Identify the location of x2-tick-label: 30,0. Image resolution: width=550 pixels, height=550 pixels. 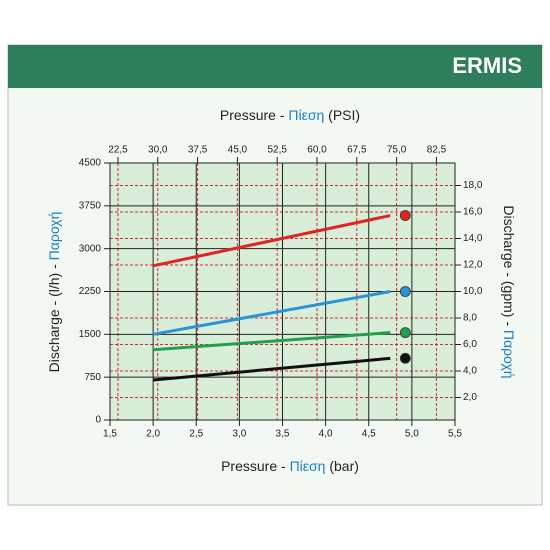
(158, 150).